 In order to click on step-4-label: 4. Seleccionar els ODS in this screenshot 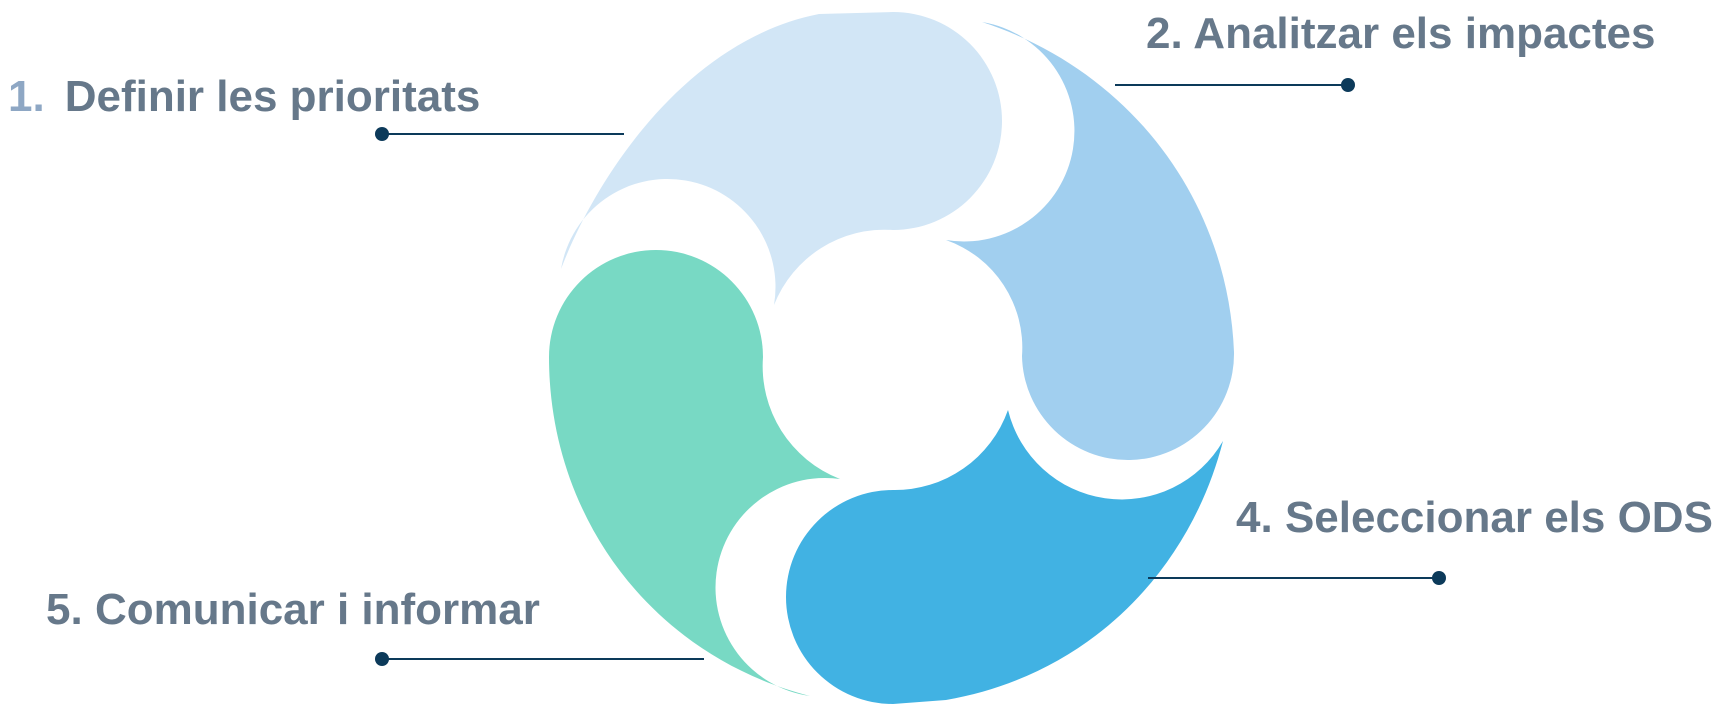, I will do `click(1474, 518)`.